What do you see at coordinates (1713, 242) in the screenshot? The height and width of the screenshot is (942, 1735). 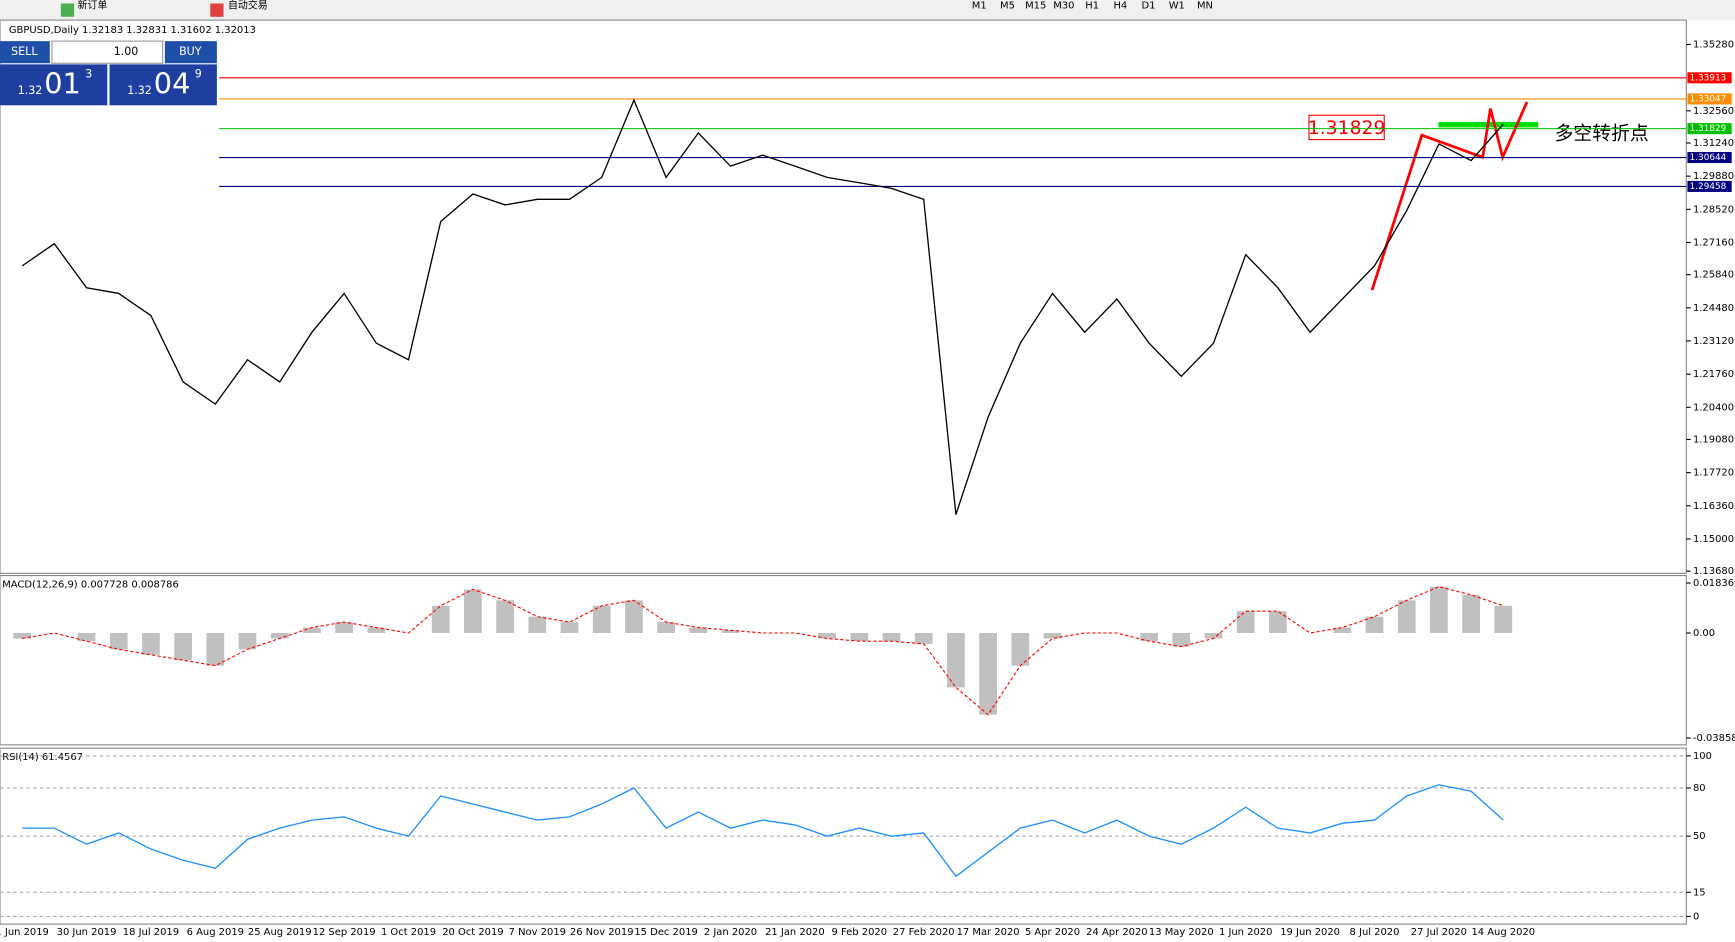 I see `y-tick-label: 1.27160` at bounding box center [1713, 242].